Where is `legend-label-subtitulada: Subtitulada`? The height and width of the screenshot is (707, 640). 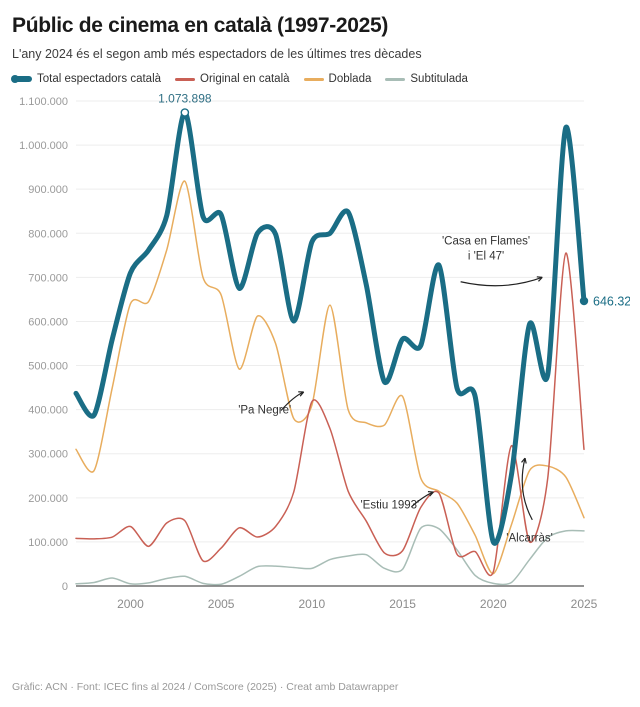
legend-label-subtitulada: Subtitulada is located at coordinates (439, 79).